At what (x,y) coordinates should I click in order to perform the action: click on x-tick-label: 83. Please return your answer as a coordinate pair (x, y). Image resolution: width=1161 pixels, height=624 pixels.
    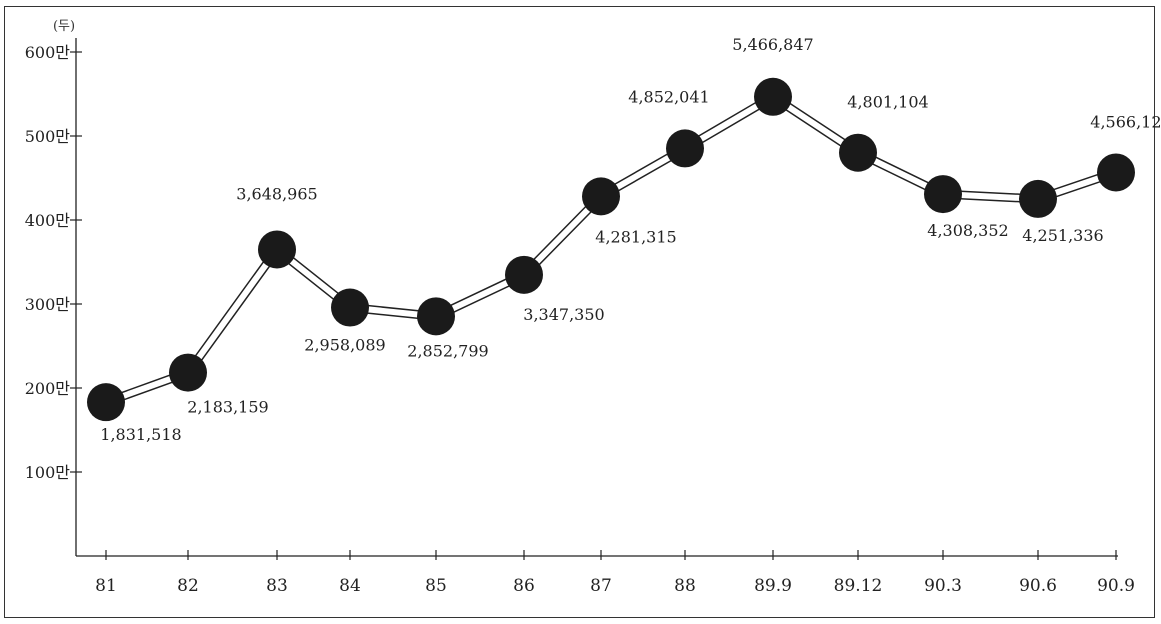
    Looking at the image, I should click on (277, 586).